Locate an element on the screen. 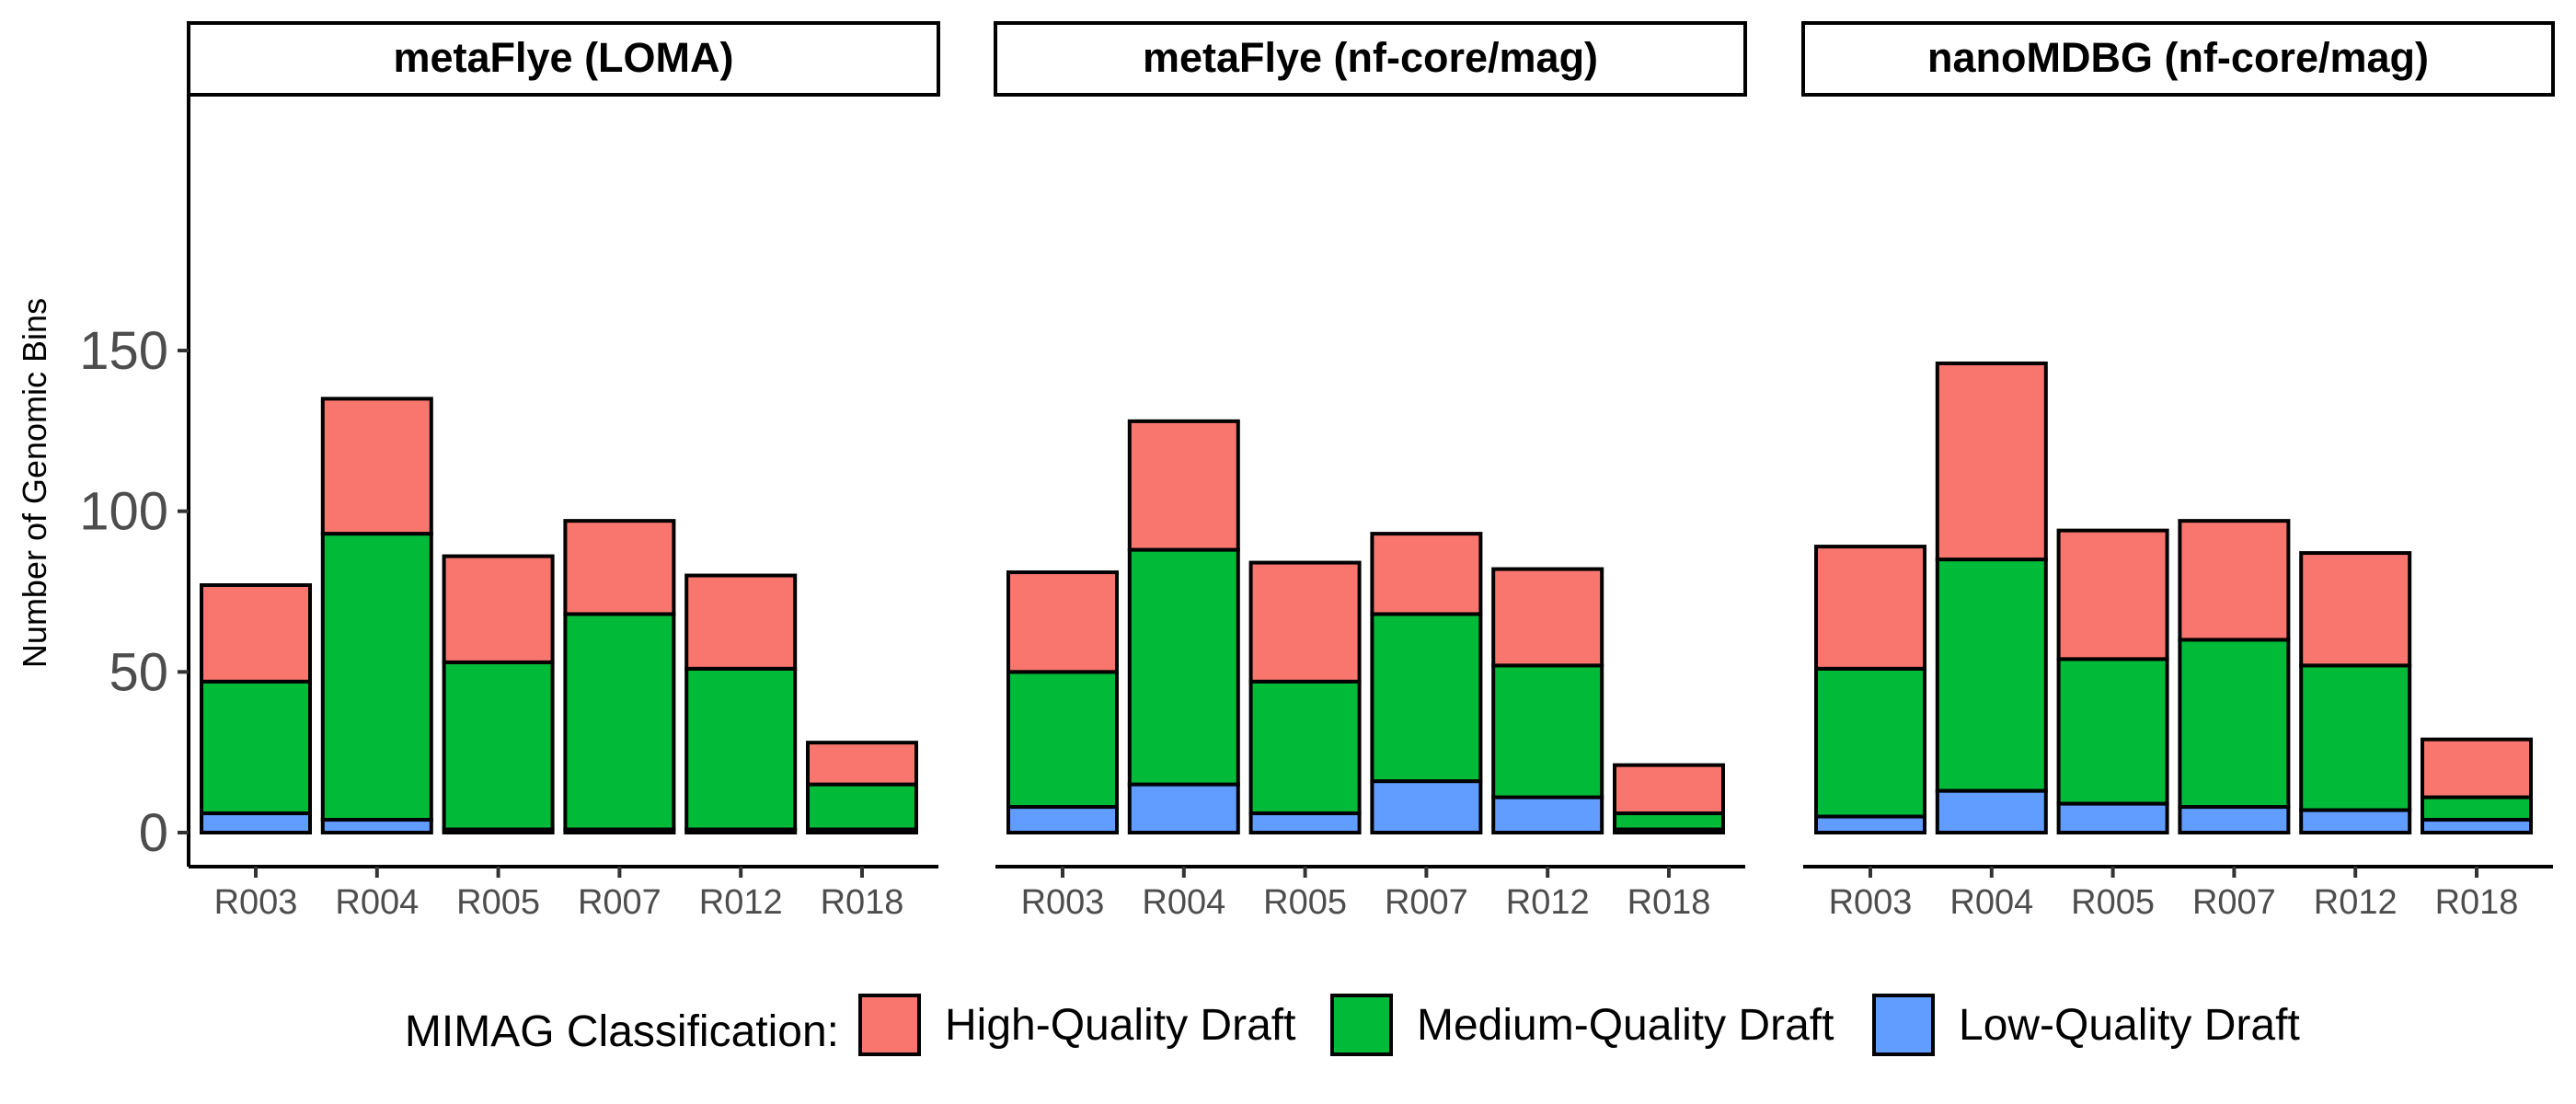  panel-title: metaFlye (nf-core/mag) is located at coordinates (1370, 57).